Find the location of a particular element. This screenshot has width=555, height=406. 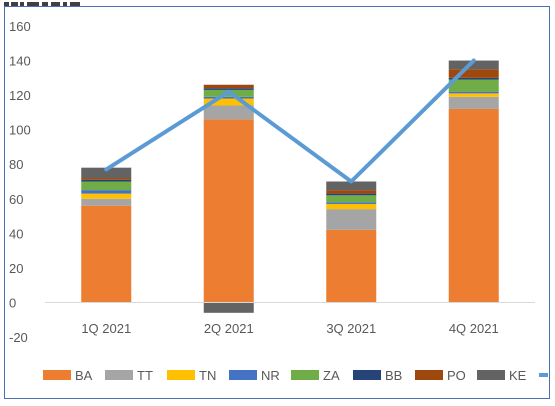

legend-label-tn: TN is located at coordinates (207, 375).